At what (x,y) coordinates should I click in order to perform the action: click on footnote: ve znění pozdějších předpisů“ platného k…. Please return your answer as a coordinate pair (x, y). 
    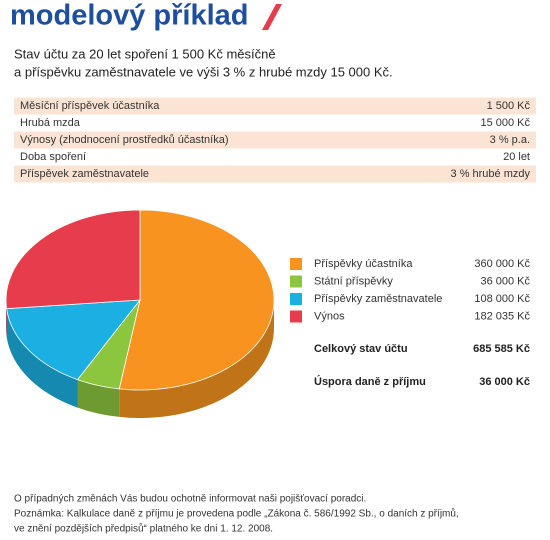
    Looking at the image, I should click on (143, 529).